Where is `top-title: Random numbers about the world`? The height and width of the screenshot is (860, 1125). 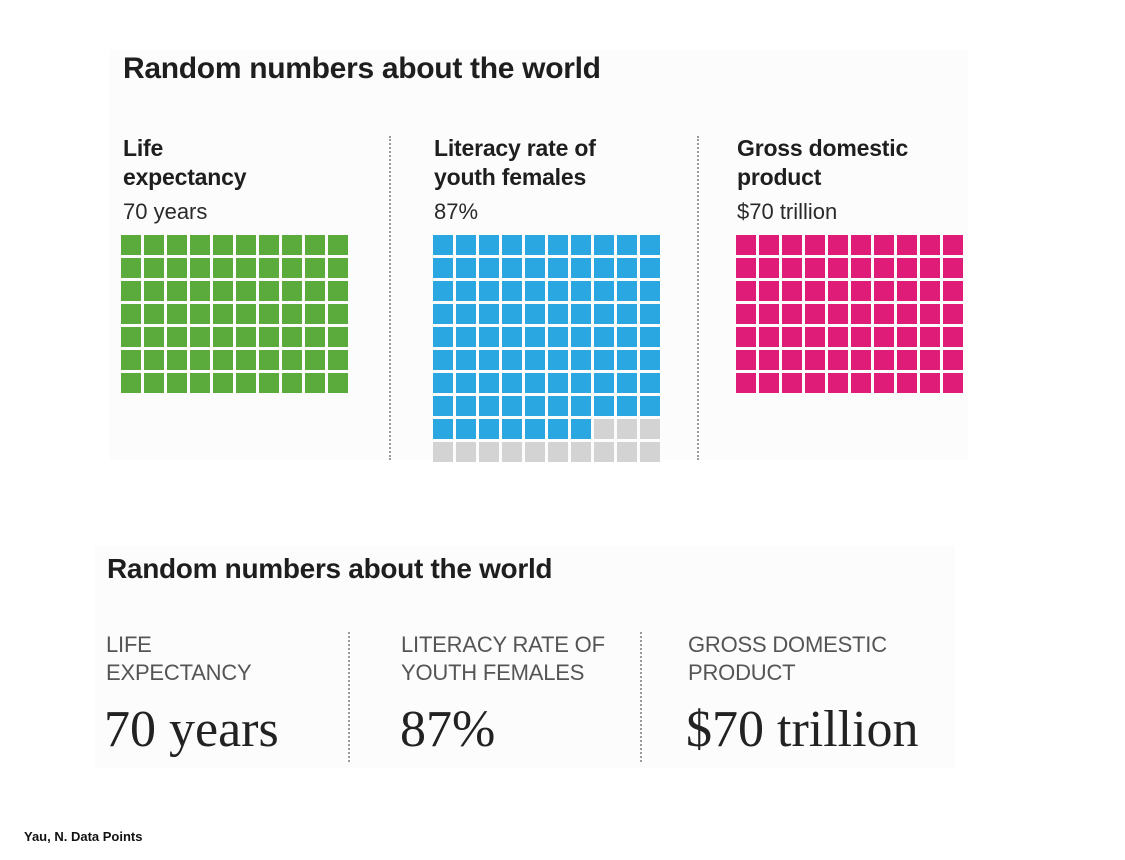
top-title: Random numbers about the world is located at coordinates (362, 68).